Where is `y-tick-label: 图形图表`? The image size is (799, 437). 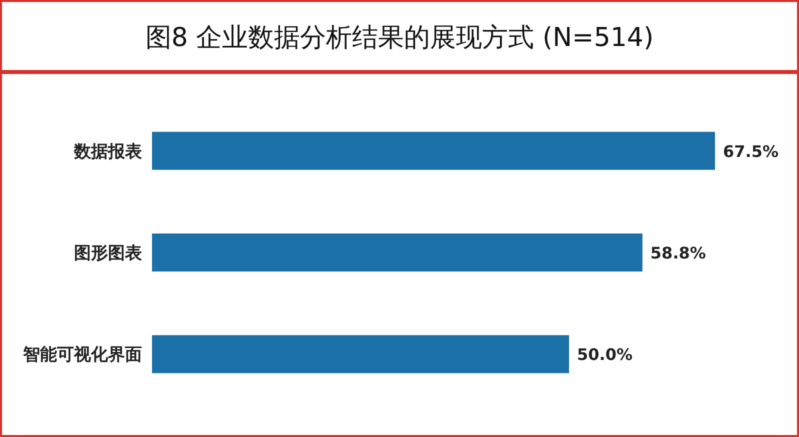
y-tick-label: 图形图表 is located at coordinates (108, 254).